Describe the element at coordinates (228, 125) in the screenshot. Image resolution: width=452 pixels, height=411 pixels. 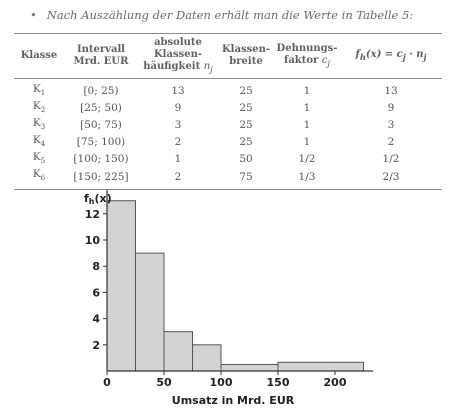
I see `table-row: K3 [50; 75) 3 25 1 3` at that location.